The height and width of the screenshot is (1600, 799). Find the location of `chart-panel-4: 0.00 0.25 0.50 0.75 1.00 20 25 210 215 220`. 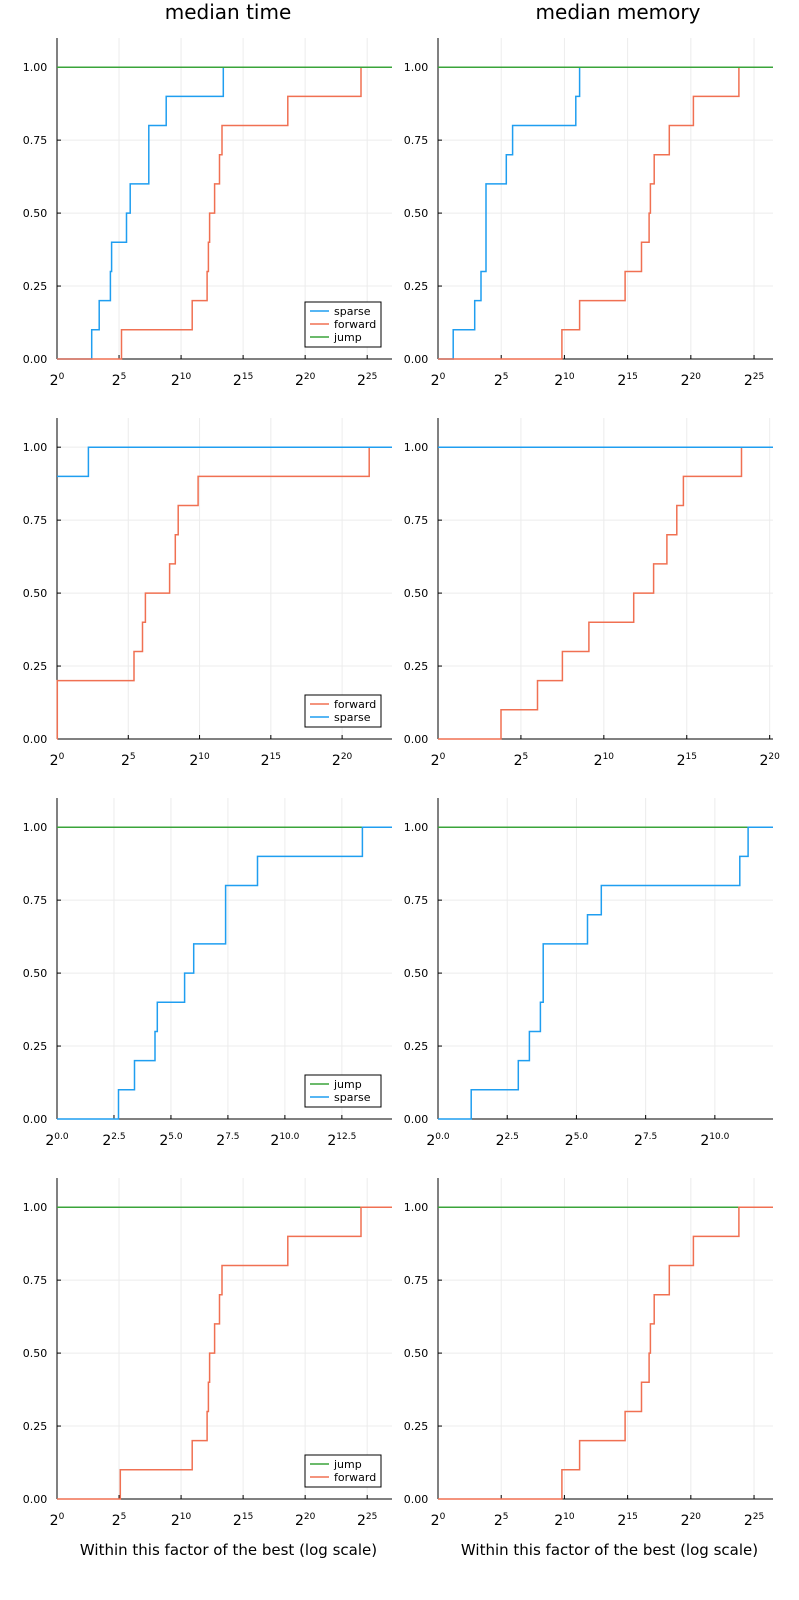

chart-panel-4: 0.00 0.25 0.50 0.75 1.00 20 25 210 215 220 is located at coordinates (592, 593).